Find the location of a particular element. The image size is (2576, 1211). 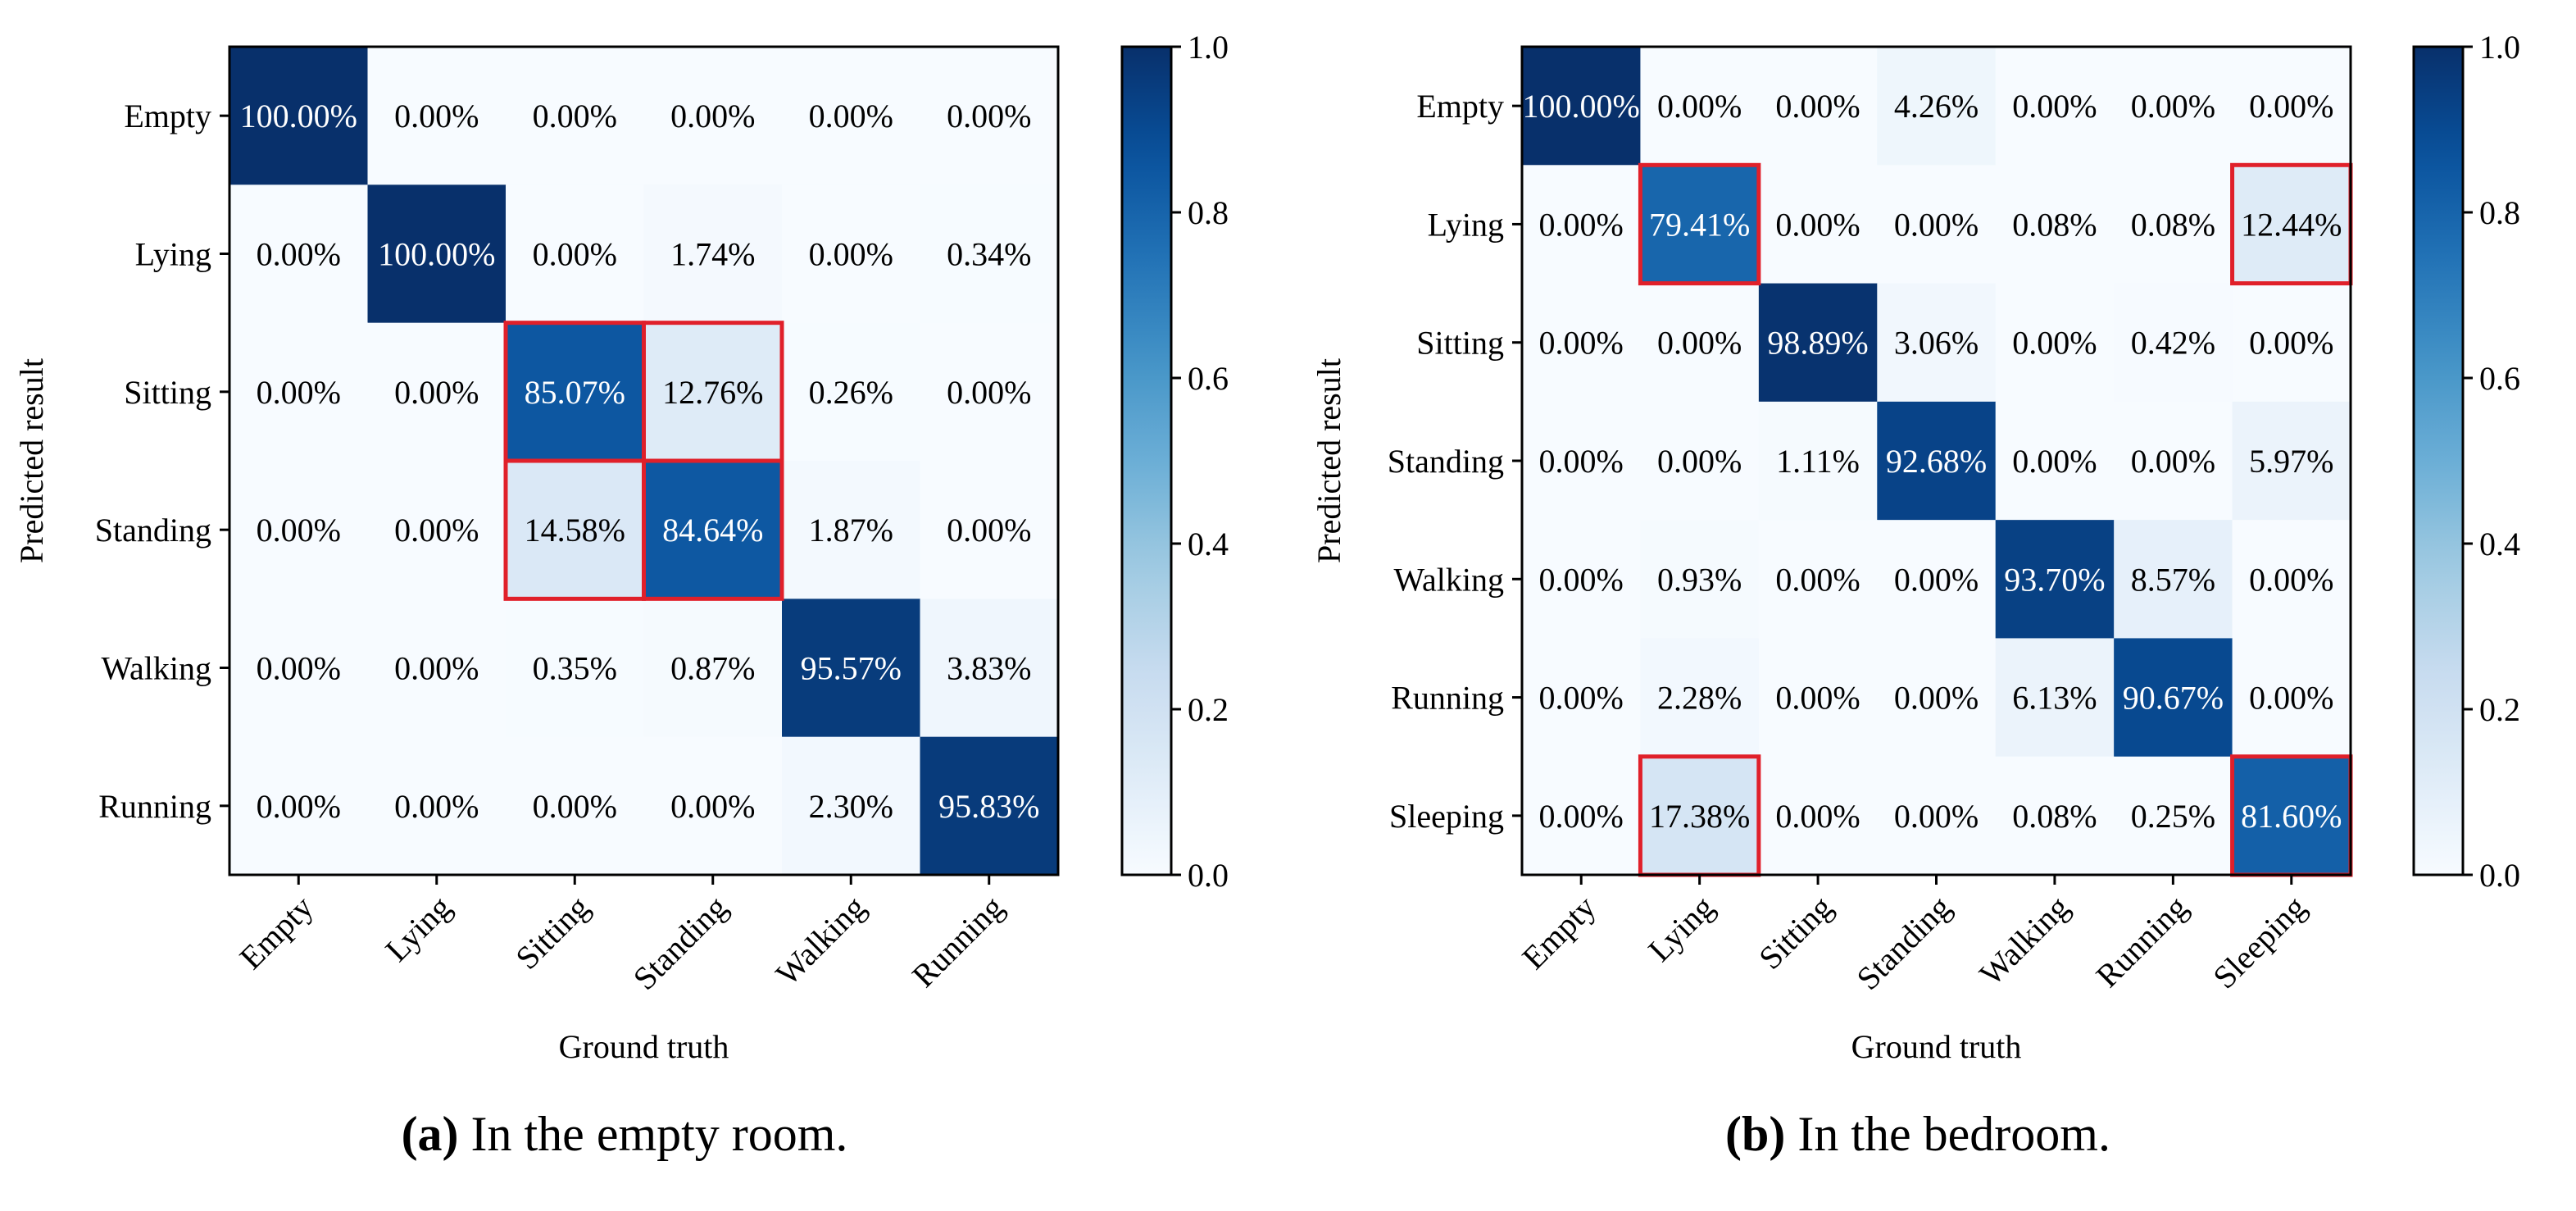

x-tick-label: Lying is located at coordinates (1681, 929).